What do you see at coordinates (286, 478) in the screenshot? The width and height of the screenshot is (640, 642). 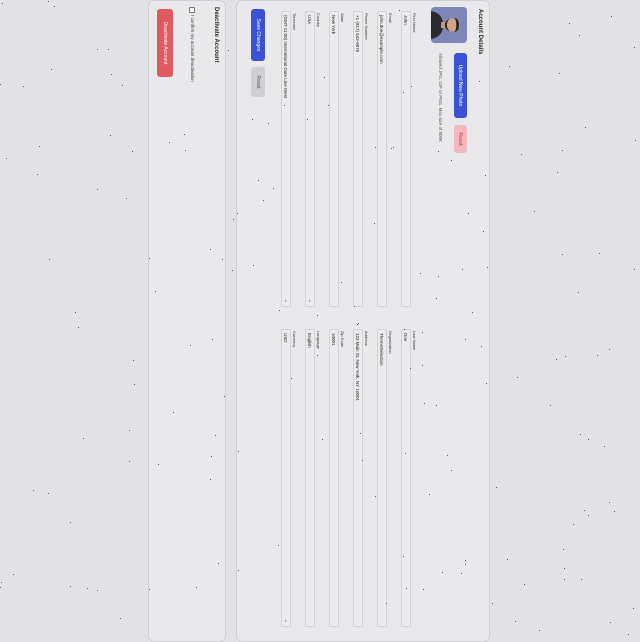 I see `currency-select: USD ⌄` at bounding box center [286, 478].